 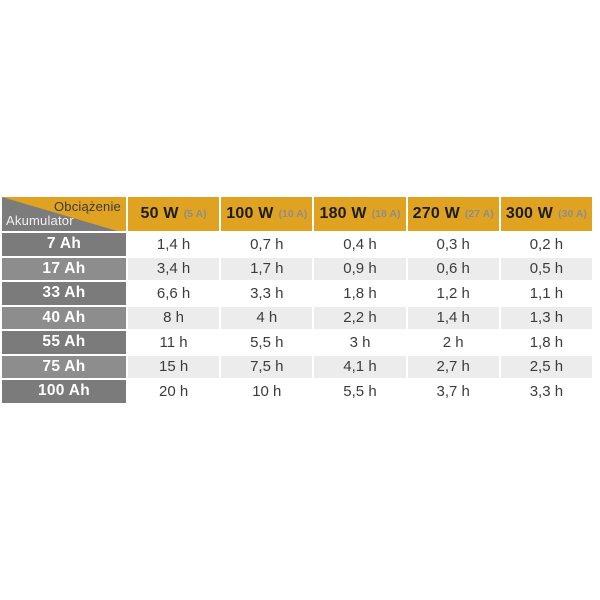 What do you see at coordinates (267, 244) in the screenshot?
I see `data-cell: 0,7 h` at bounding box center [267, 244].